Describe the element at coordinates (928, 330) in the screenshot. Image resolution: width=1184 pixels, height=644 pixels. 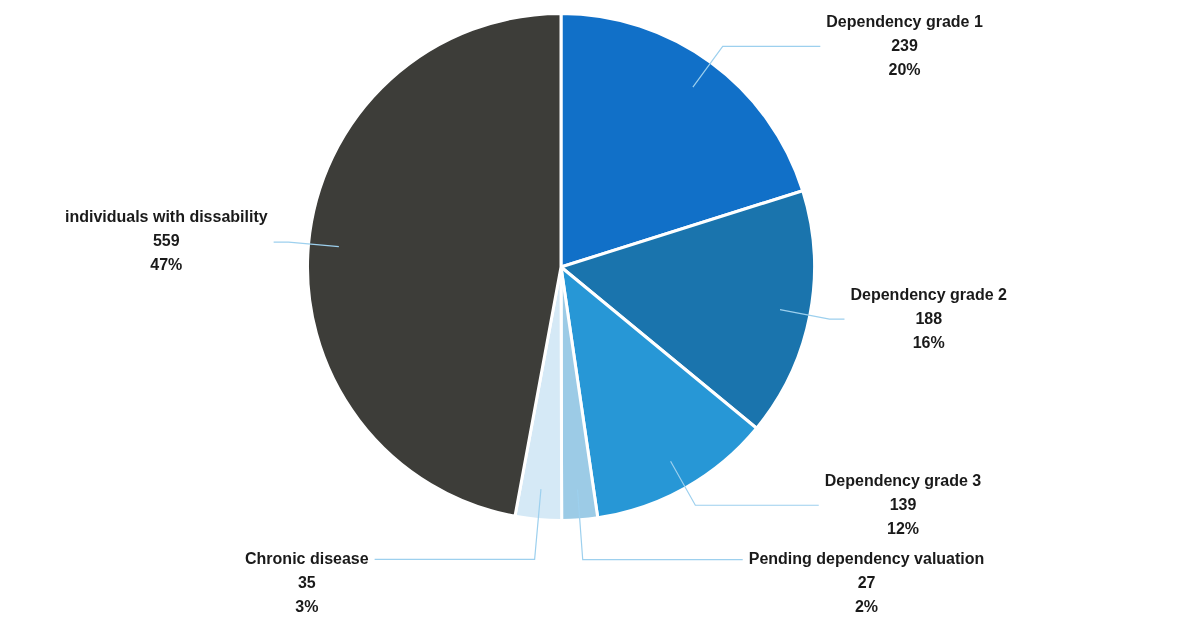
I see `data-label: 188 16%` at that location.